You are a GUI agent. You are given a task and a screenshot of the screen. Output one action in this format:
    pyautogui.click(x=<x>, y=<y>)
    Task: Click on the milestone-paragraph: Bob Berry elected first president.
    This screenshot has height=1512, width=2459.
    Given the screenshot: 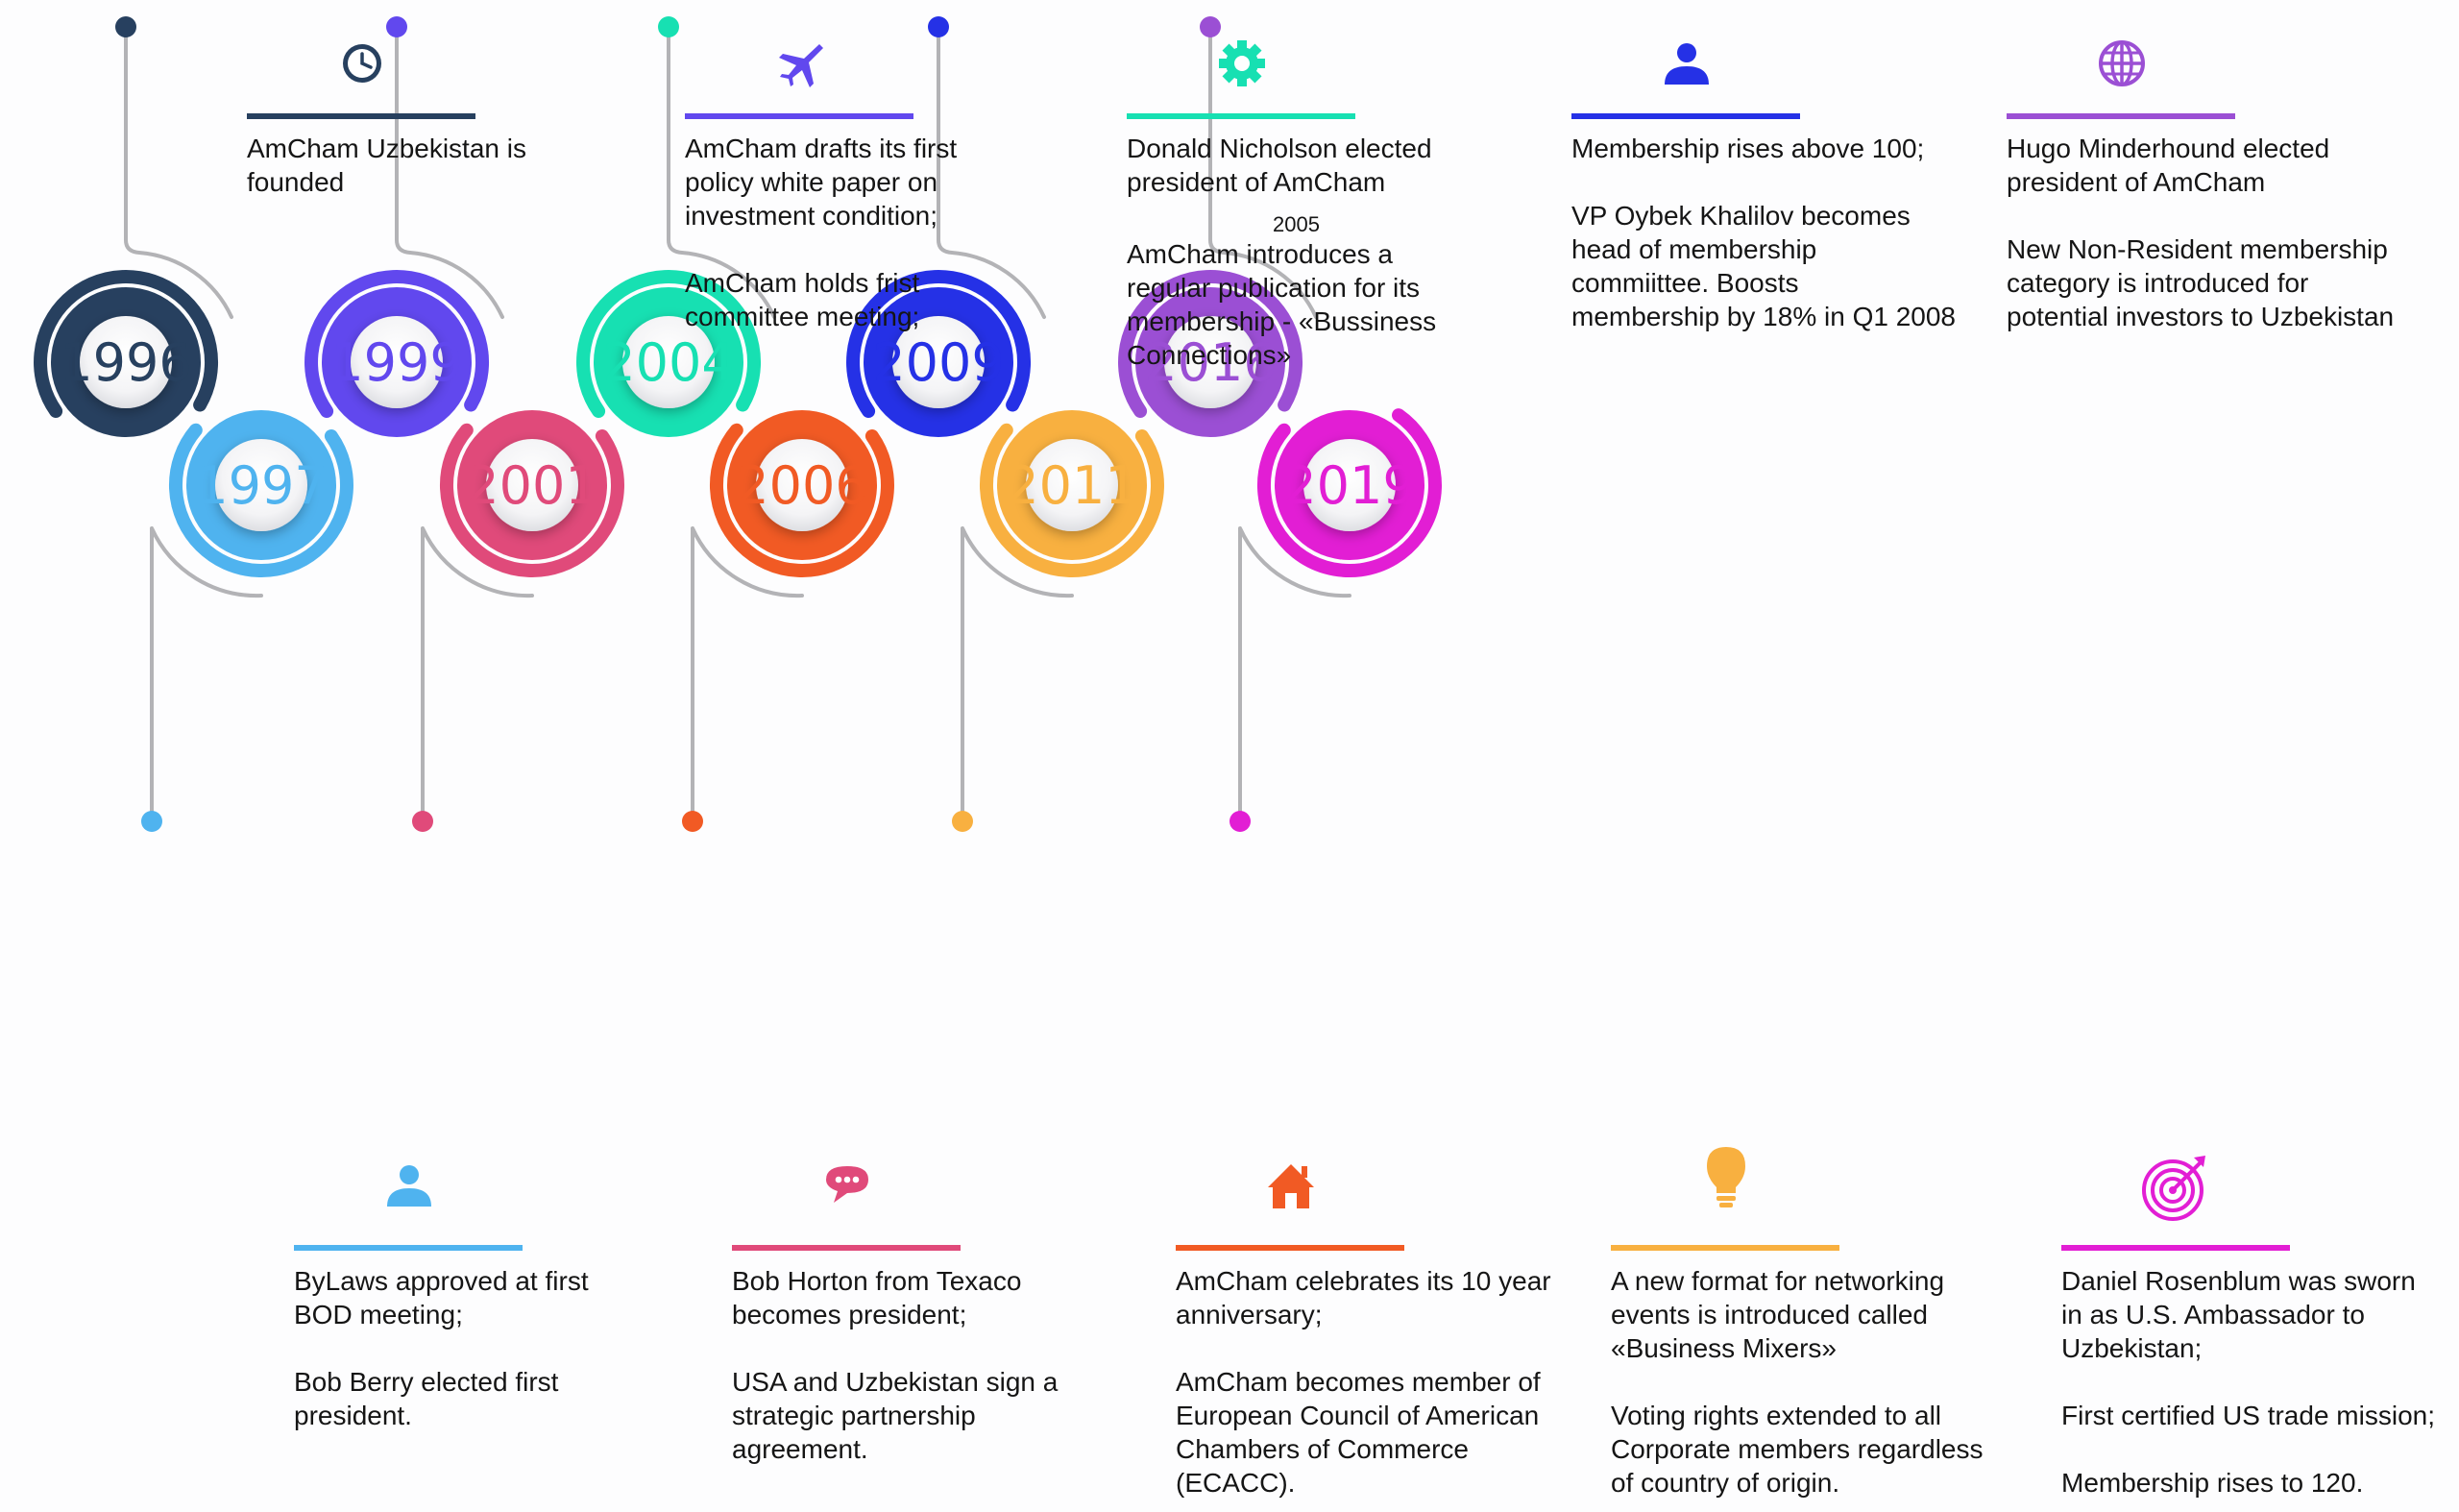 What is the action you would take?
    pyautogui.click(x=426, y=1398)
    